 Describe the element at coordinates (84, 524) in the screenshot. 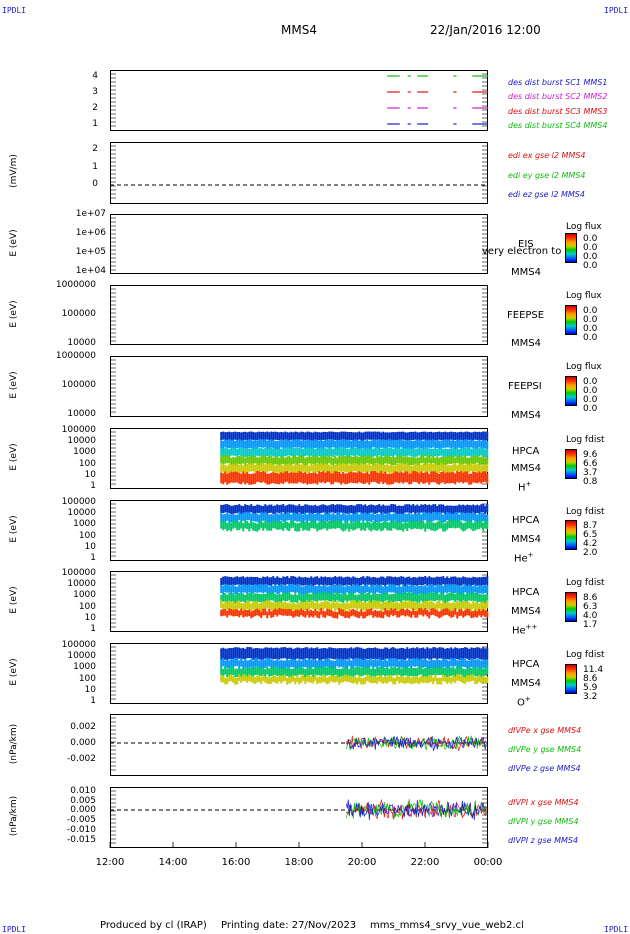

I see `ytick: 1000` at that location.